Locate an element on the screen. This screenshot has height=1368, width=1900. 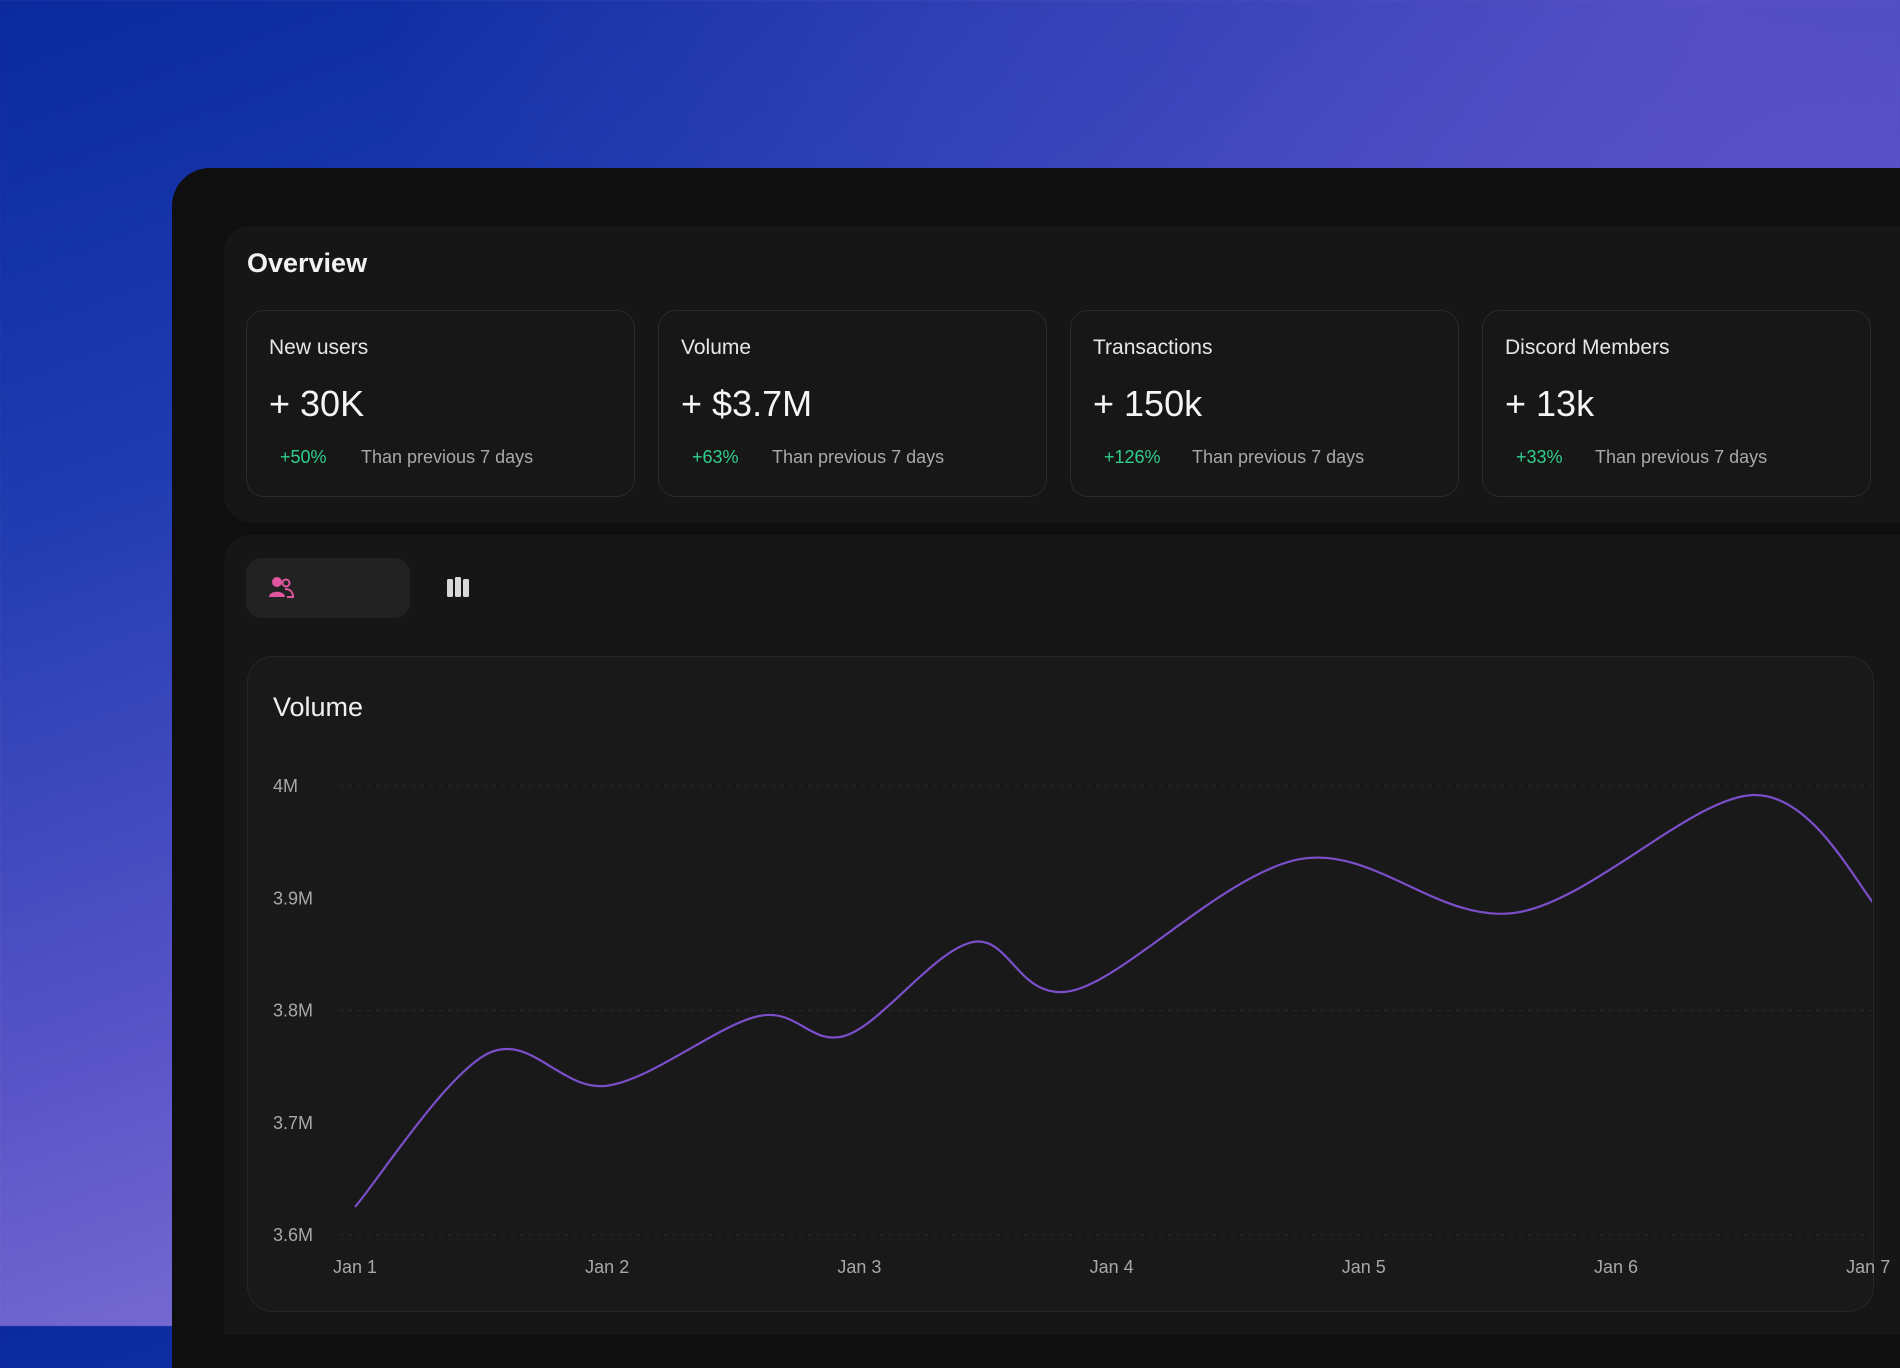
stat-card-volume: Volume + $3.7M +63% Than previous 7 days is located at coordinates (852, 403).